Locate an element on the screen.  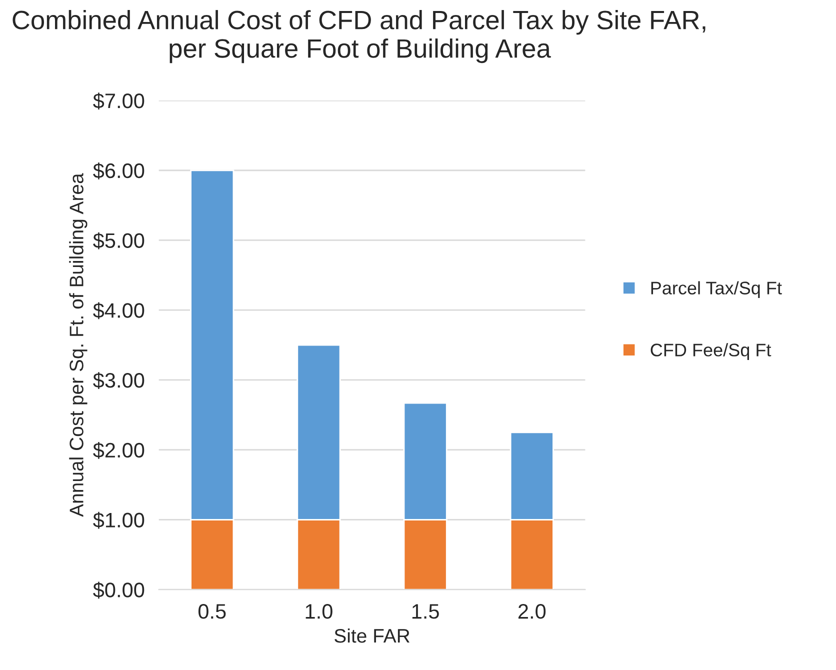
x-axis-title: Site FAR is located at coordinates (372, 635).